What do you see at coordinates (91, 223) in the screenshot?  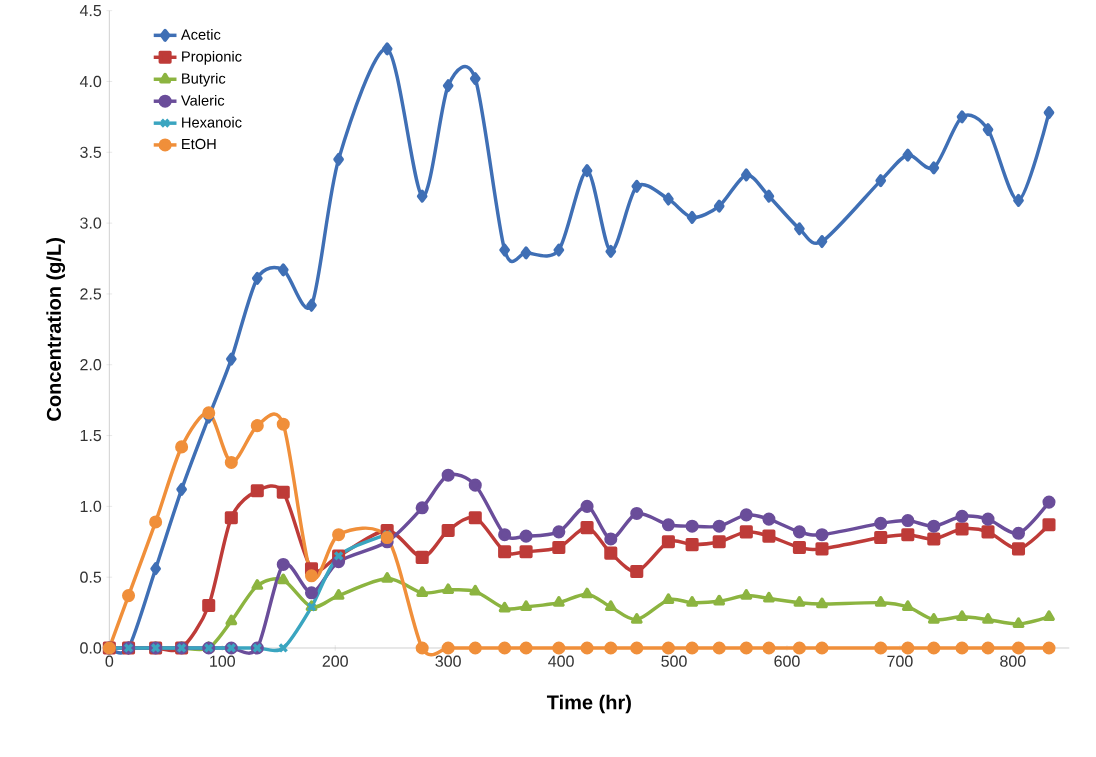 I see `y-tick-label: 3.0` at bounding box center [91, 223].